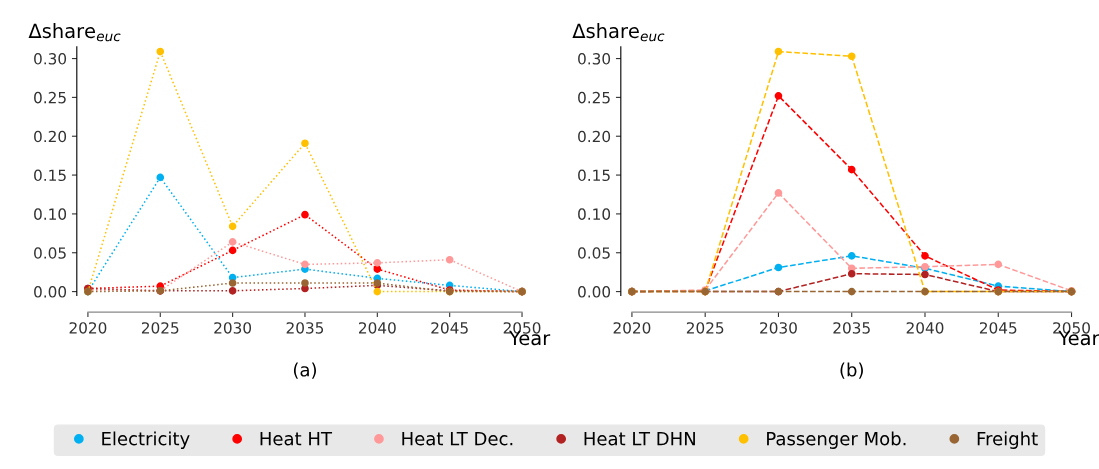  I want to click on legend-label: Heat LT DHN, so click(639, 439).